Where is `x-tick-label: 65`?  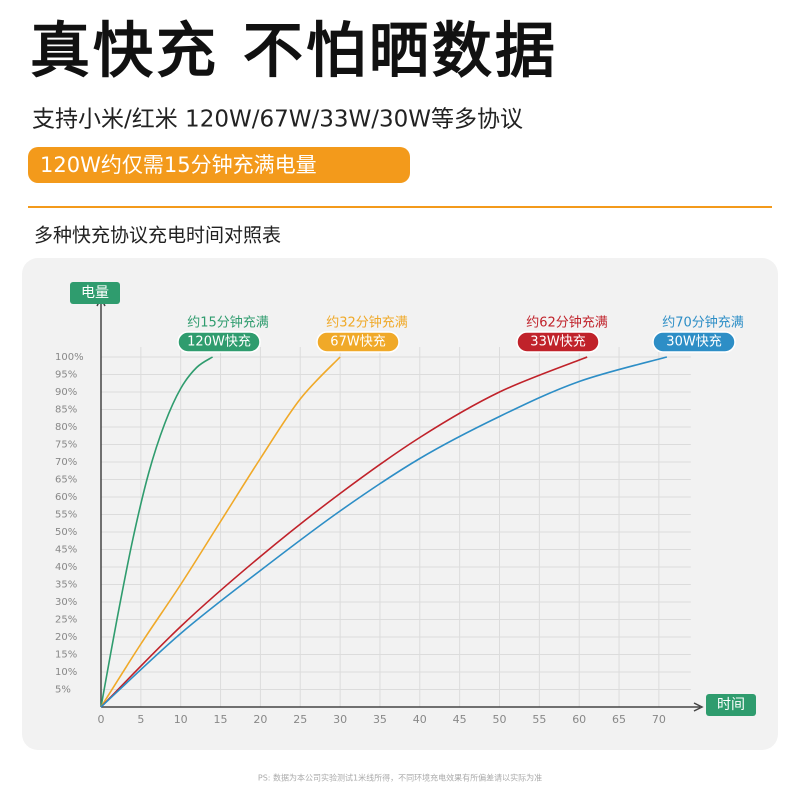 x-tick-label: 65 is located at coordinates (619, 719).